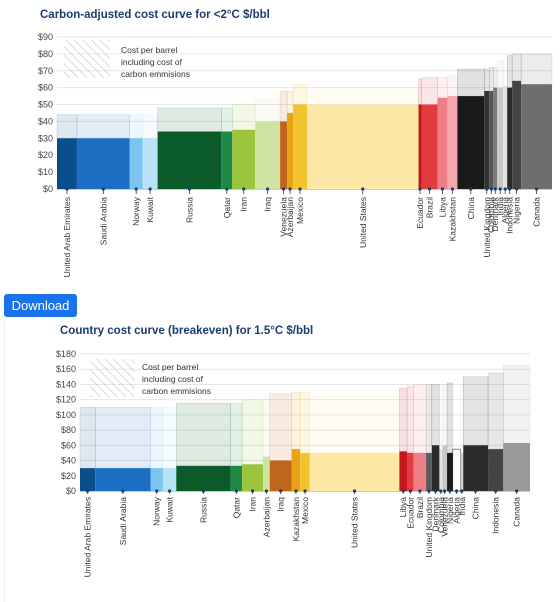 This screenshot has width=560, height=602. Describe the element at coordinates (252, 432) in the screenshot. I see `bar-carbon-iran` at that location.